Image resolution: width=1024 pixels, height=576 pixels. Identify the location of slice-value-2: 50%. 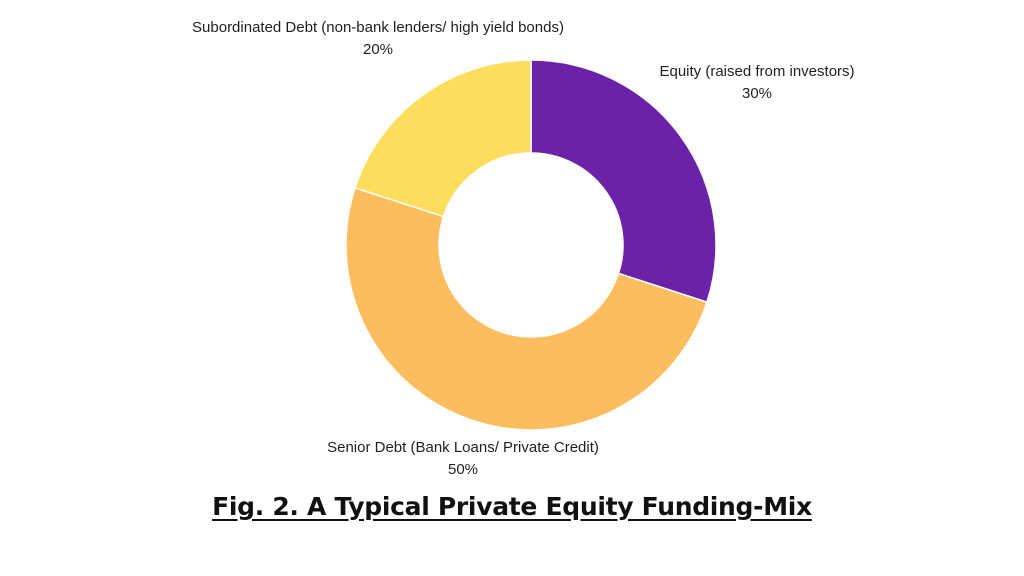
(463, 469).